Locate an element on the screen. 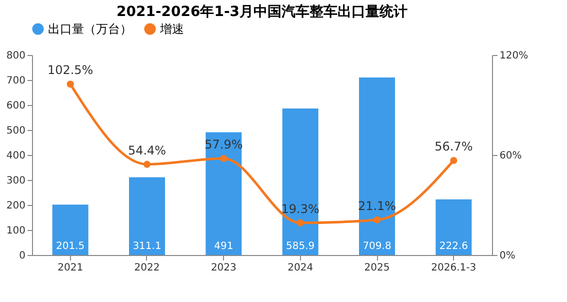 Image resolution: width=567 pixels, height=302 pixels. y2-tick-label: 60% is located at coordinates (511, 156).